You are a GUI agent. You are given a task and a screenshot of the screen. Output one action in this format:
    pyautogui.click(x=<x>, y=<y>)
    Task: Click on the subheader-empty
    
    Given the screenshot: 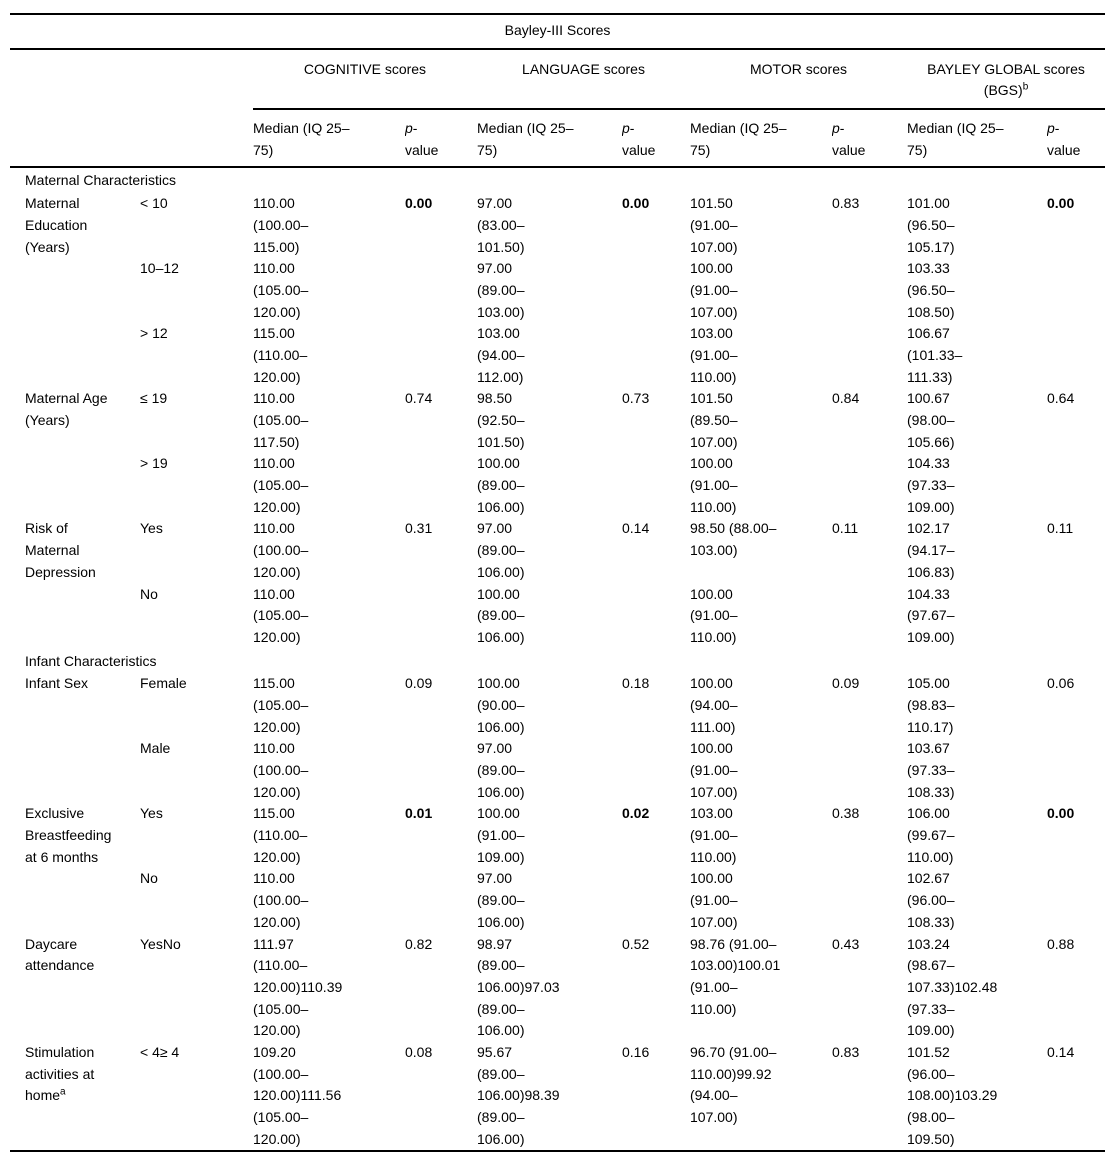 What is the action you would take?
    pyautogui.click(x=131, y=139)
    